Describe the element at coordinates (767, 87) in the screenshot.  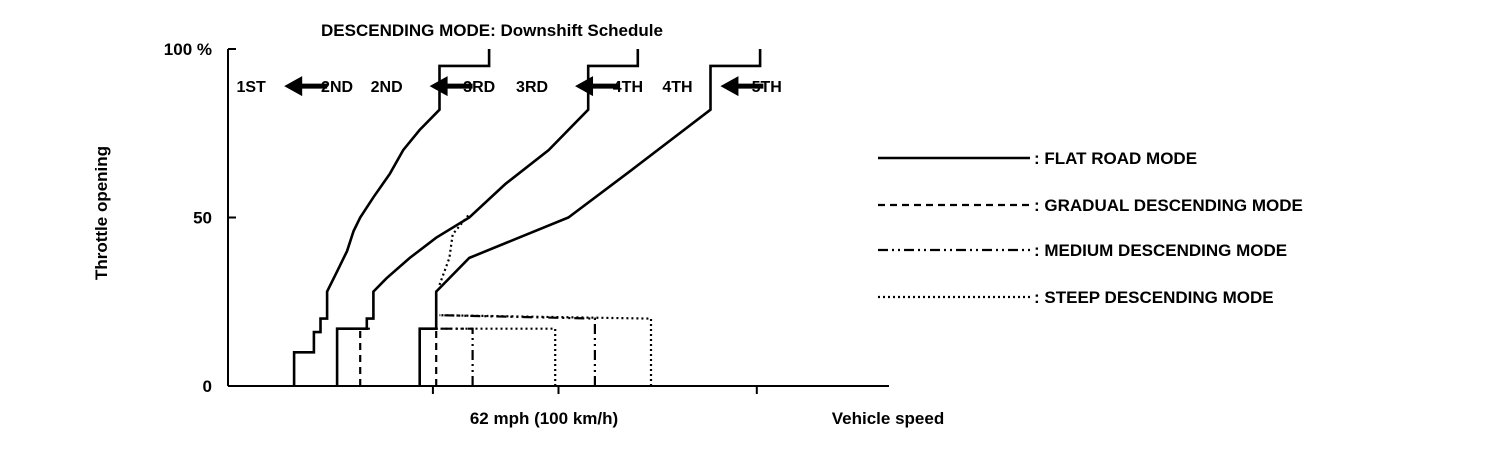
I see `gear-label: 5TH` at that location.